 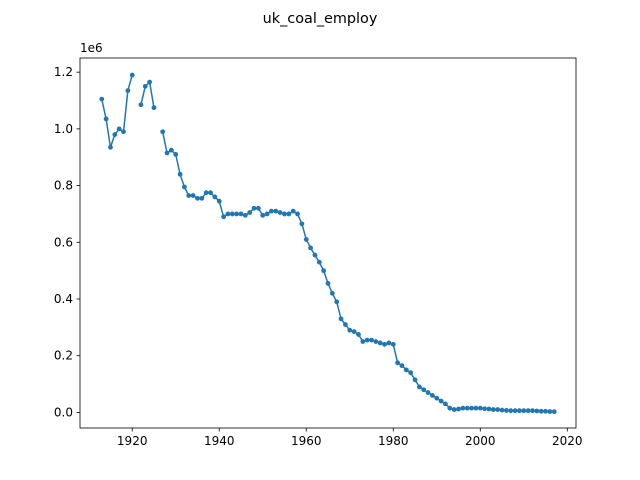 What do you see at coordinates (63, 186) in the screenshot?
I see `y-tick-label: 0.8` at bounding box center [63, 186].